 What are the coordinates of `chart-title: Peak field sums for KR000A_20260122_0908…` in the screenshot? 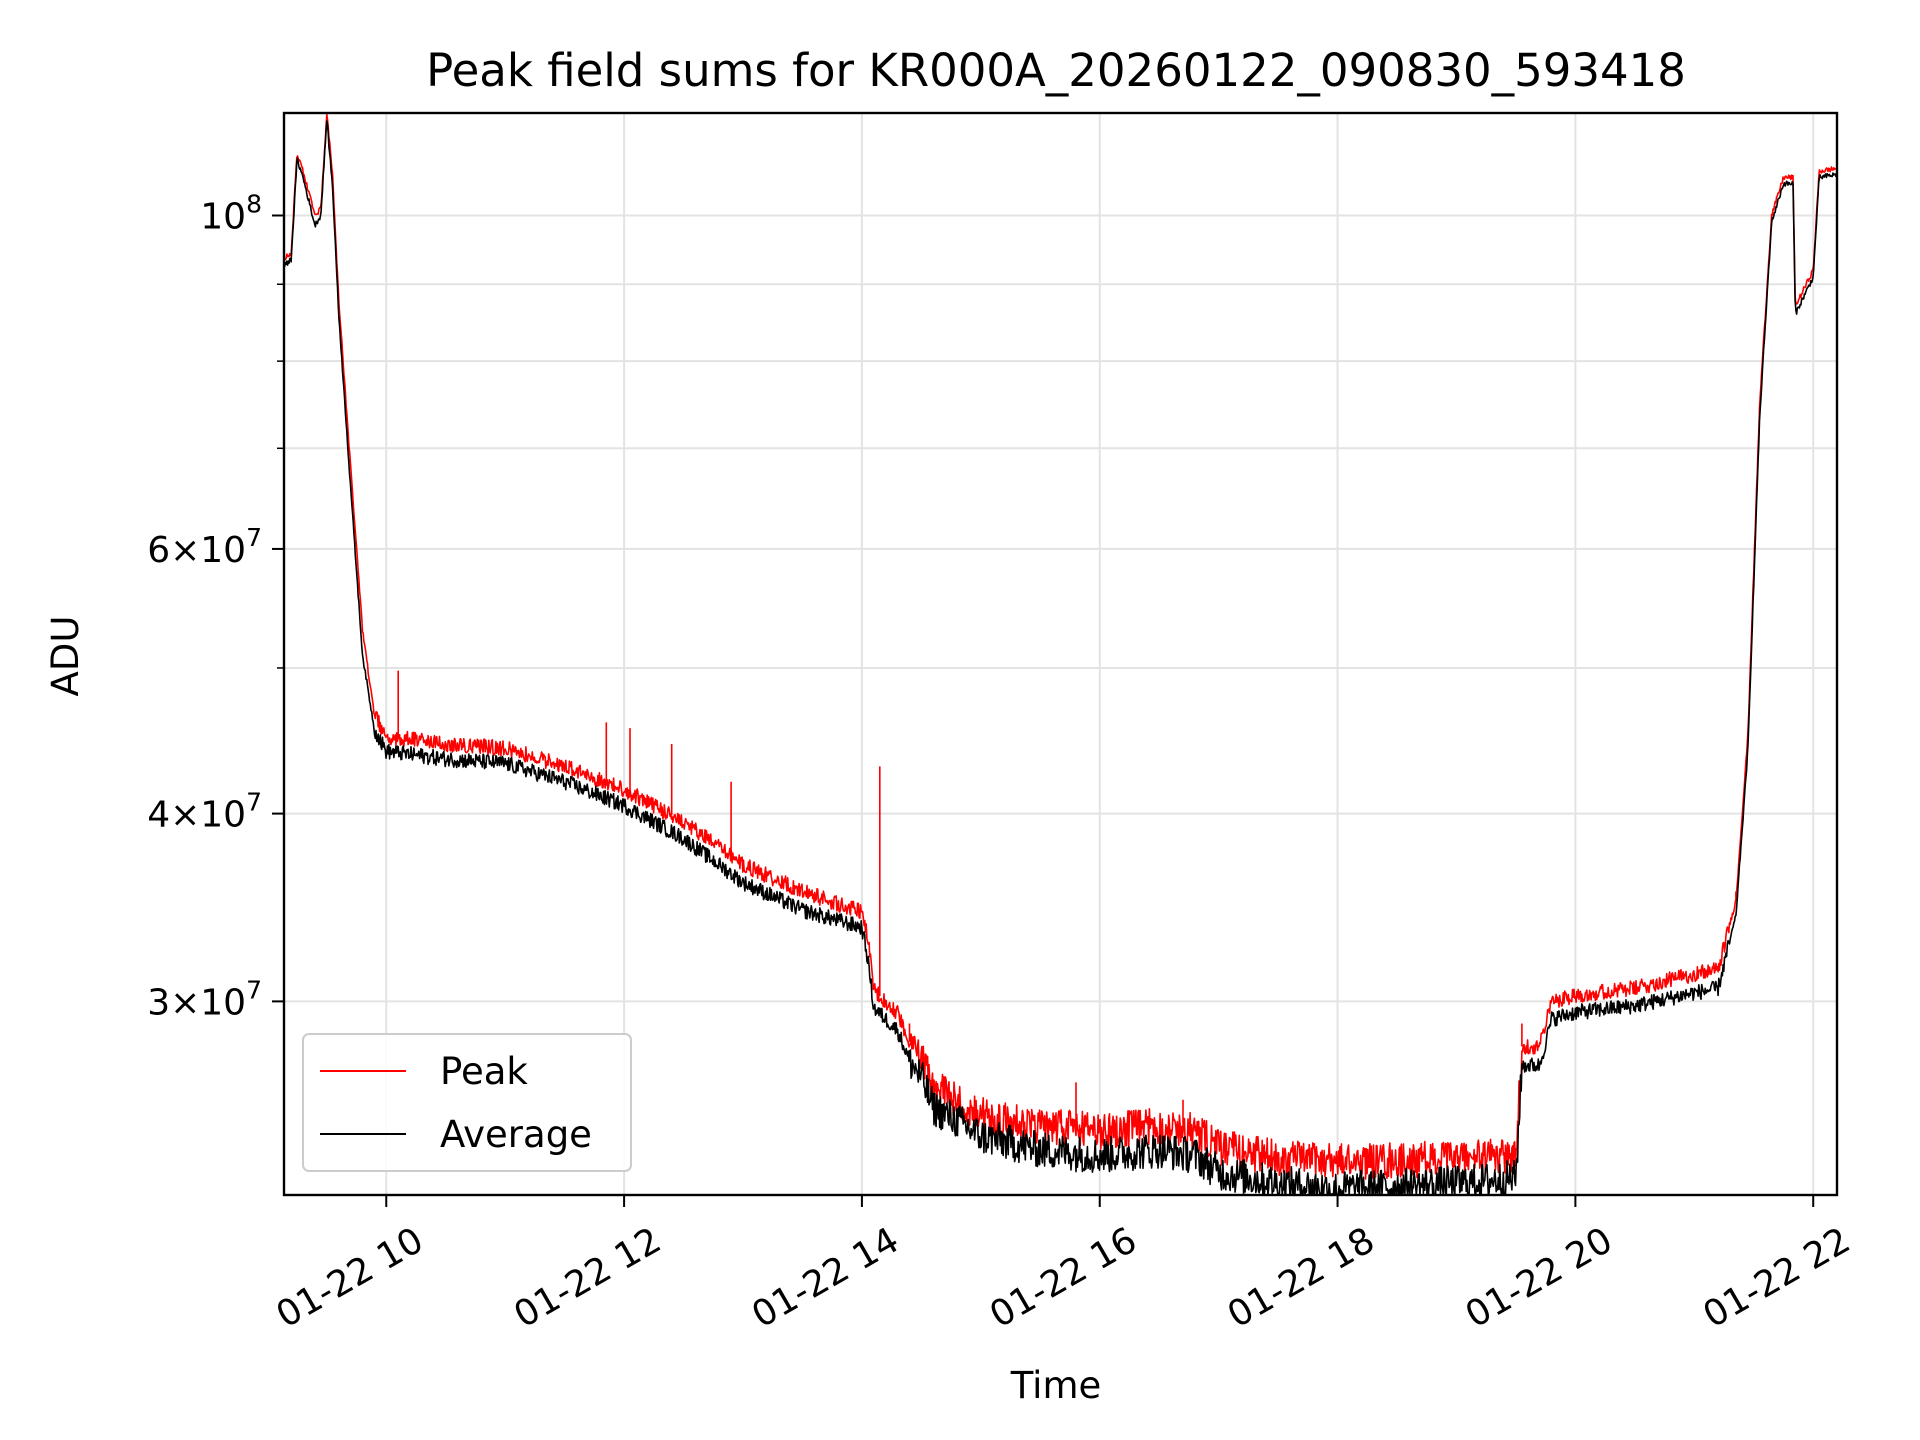 It's located at (1056, 70).